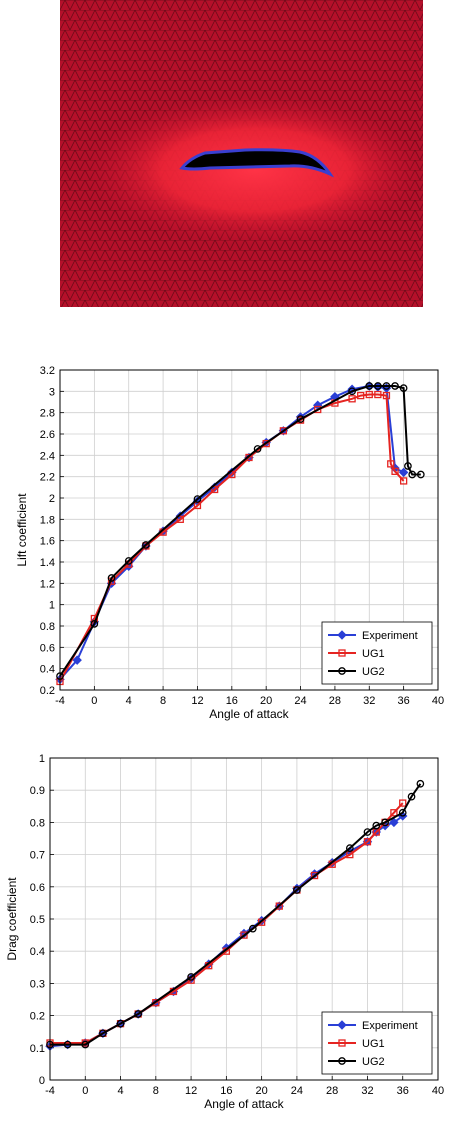 This screenshot has height=1128, width=474. I want to click on drag-x-tick-label: 4, so click(120, 1091).